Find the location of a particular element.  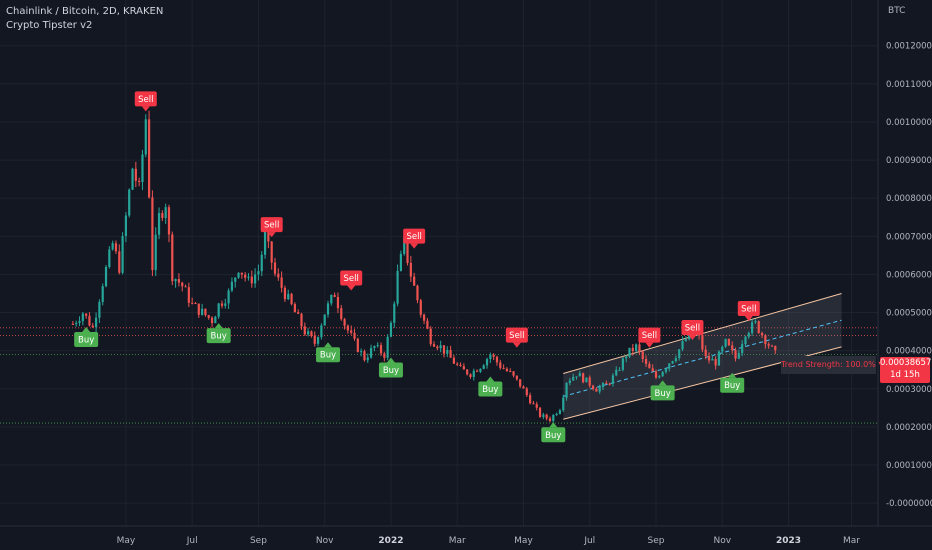

x-tick-label: Nov is located at coordinates (325, 541).